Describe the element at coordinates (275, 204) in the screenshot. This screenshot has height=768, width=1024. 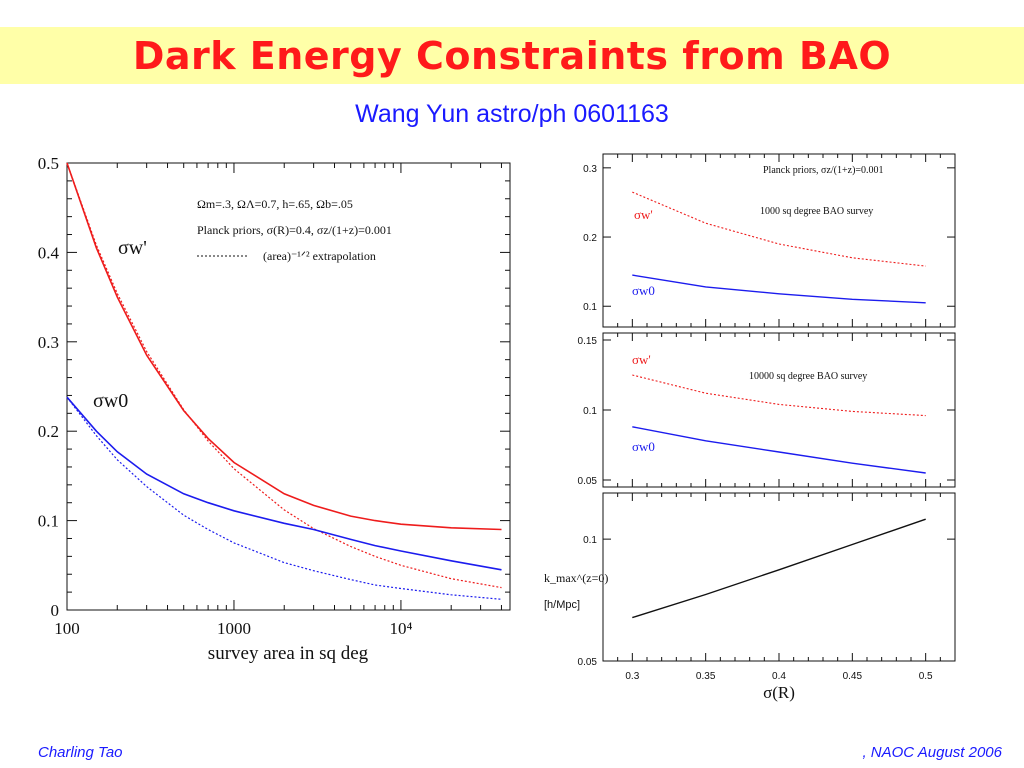
I see `left-annotation-params: Ωm=.3, ΩΛ=0.7, h=.65, Ωb=.05` at that location.